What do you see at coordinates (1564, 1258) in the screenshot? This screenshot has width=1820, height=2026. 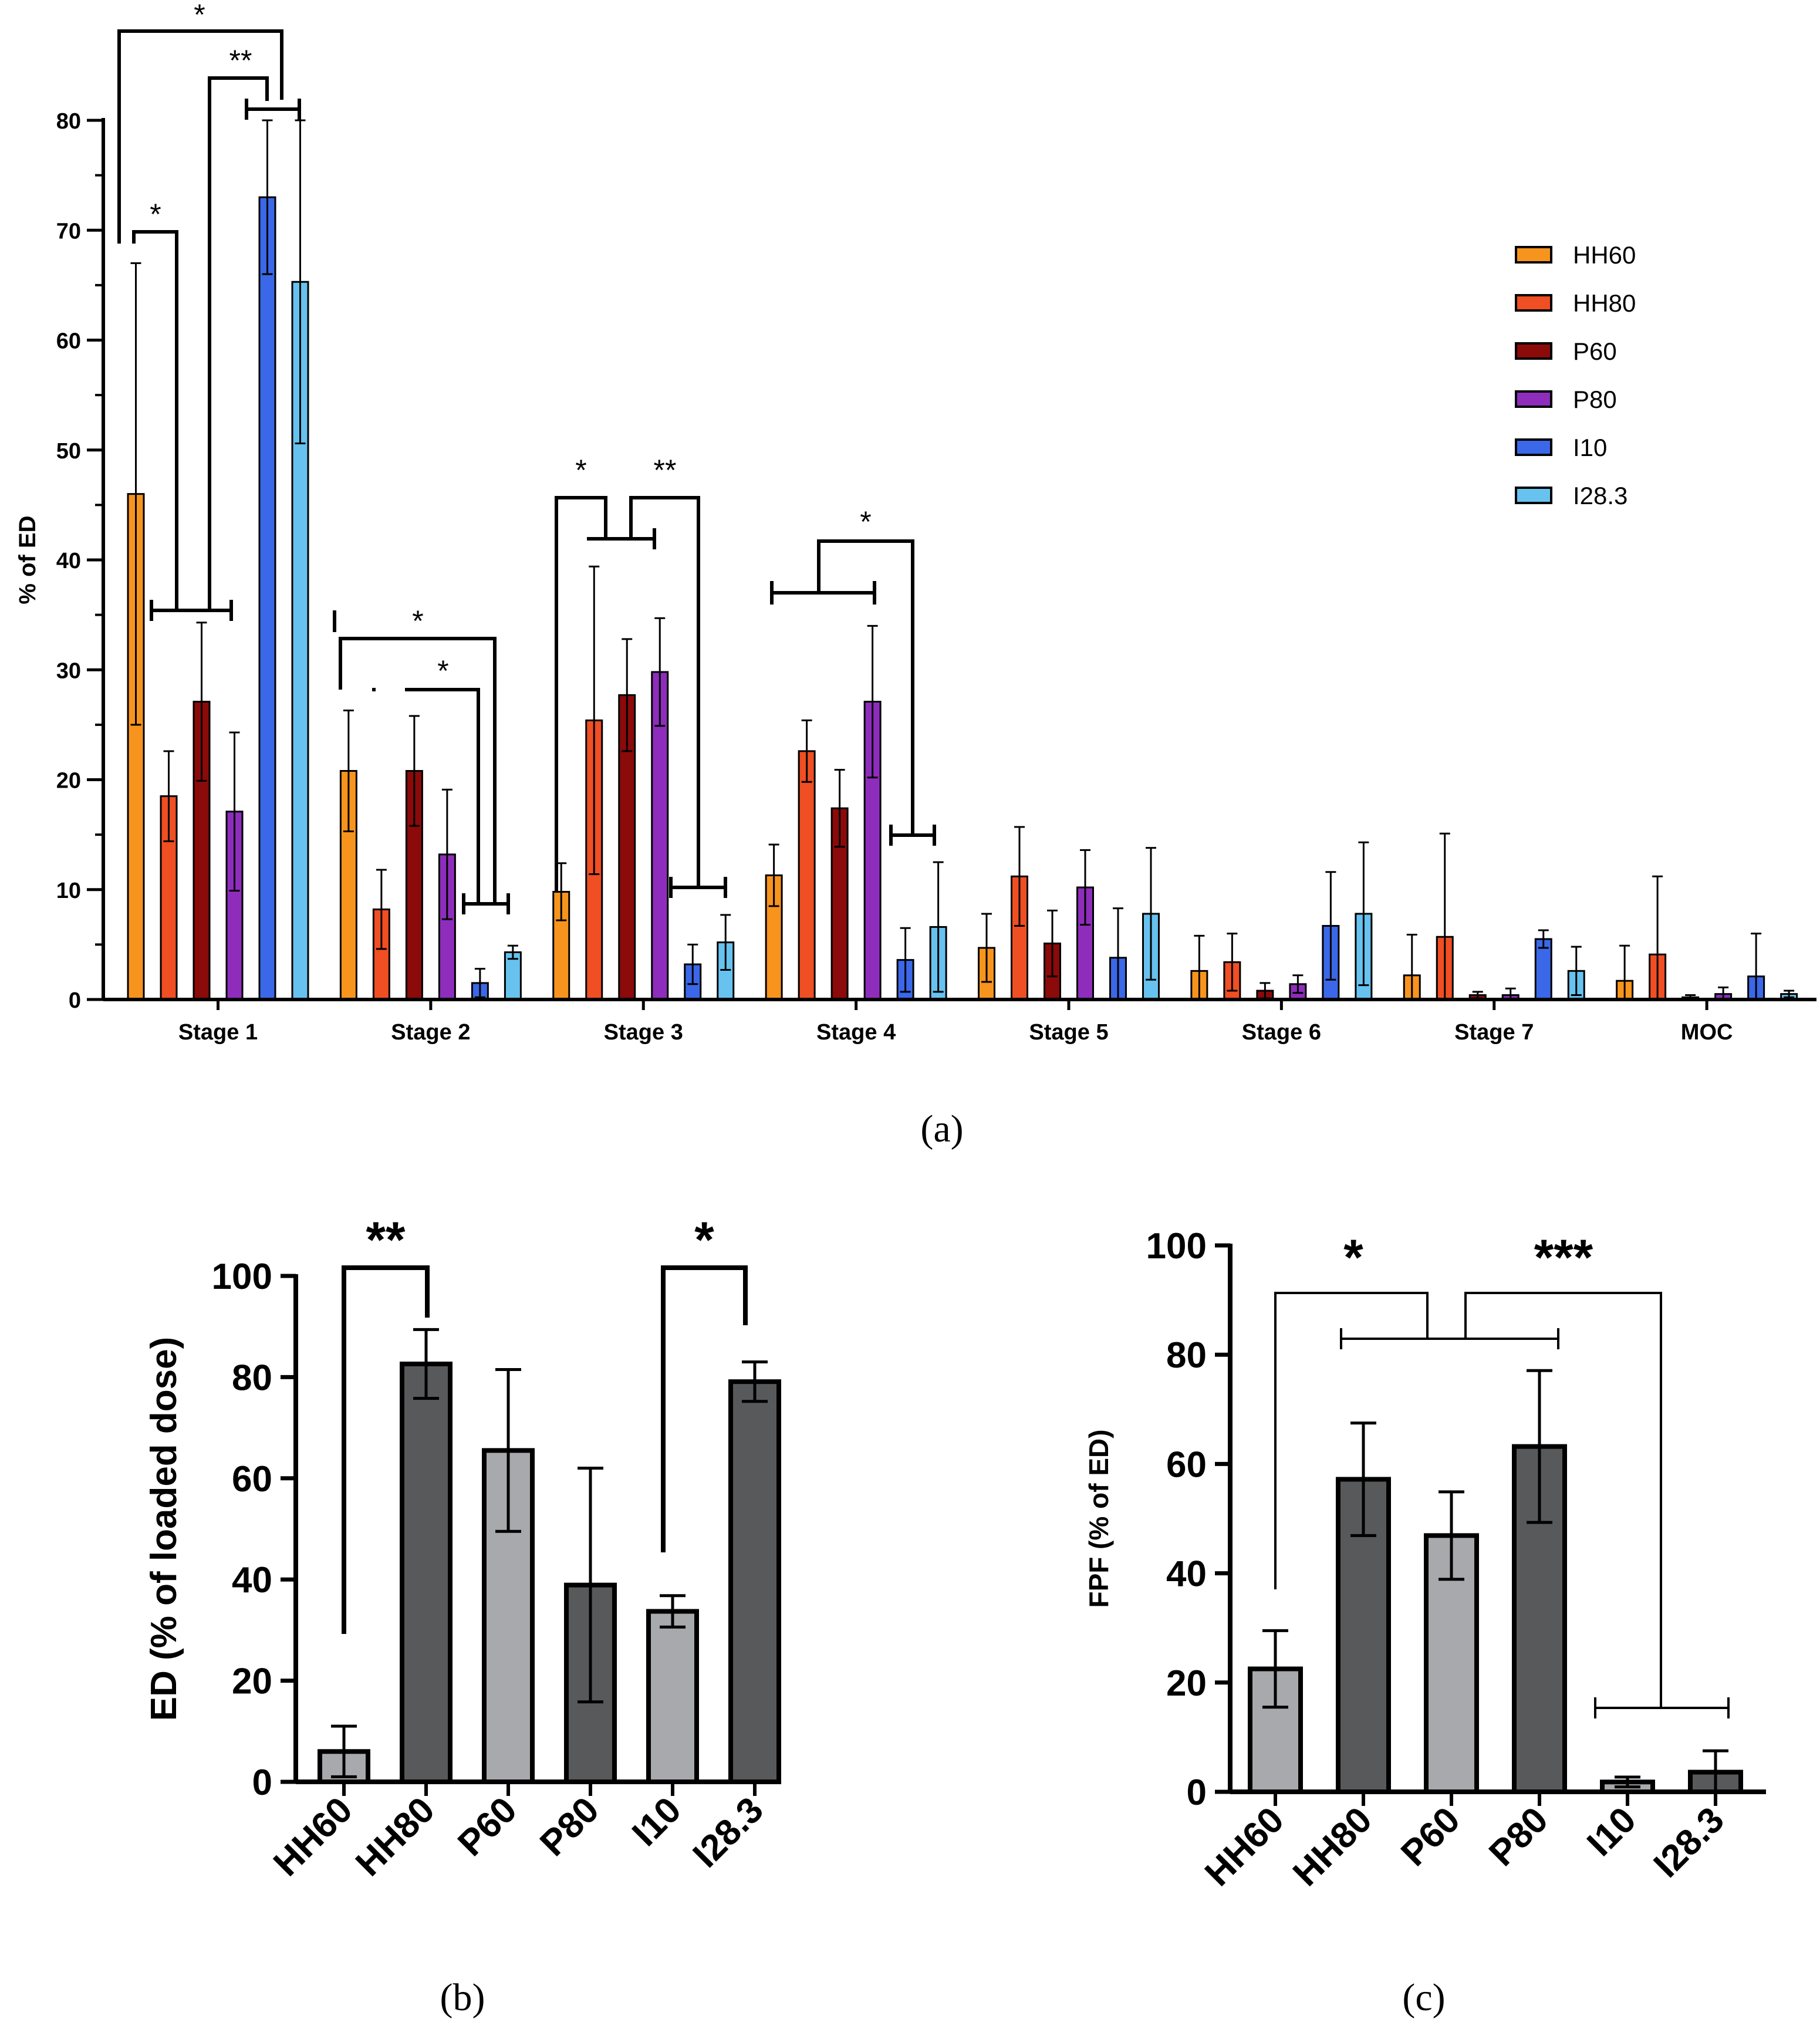 I see `sig-label: ***` at bounding box center [1564, 1258].